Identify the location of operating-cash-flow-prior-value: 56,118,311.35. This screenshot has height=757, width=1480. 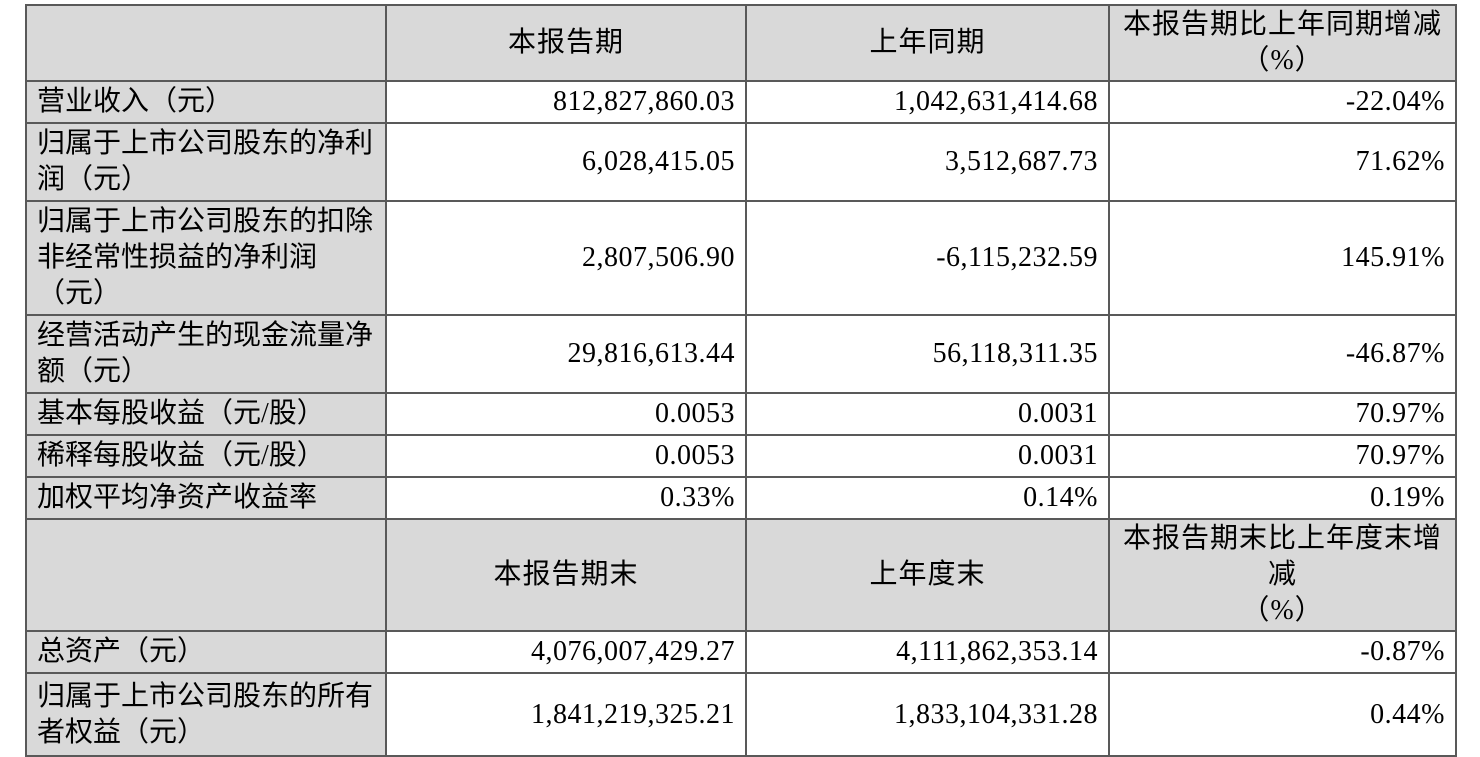
(927, 354).